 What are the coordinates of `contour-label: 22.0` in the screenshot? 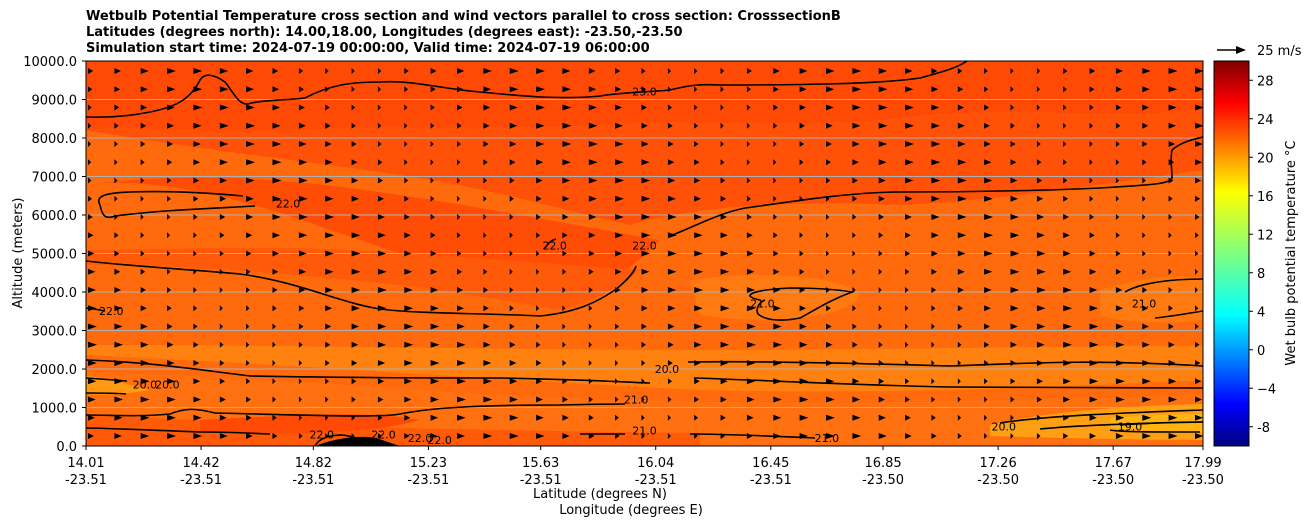 It's located at (554, 246).